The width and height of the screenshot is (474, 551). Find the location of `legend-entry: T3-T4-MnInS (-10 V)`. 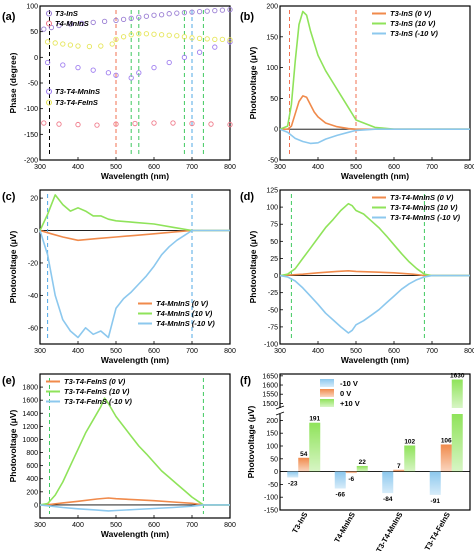

legend-entry: T3-T4-MnInS (-10 V) is located at coordinates (425, 217).